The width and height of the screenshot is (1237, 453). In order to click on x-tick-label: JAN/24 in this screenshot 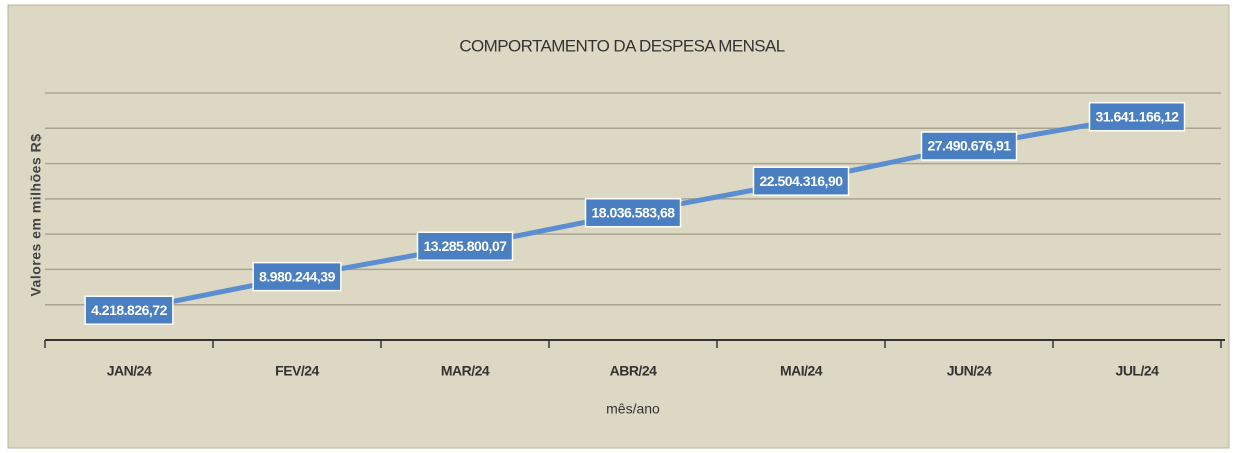, I will do `click(129, 371)`.